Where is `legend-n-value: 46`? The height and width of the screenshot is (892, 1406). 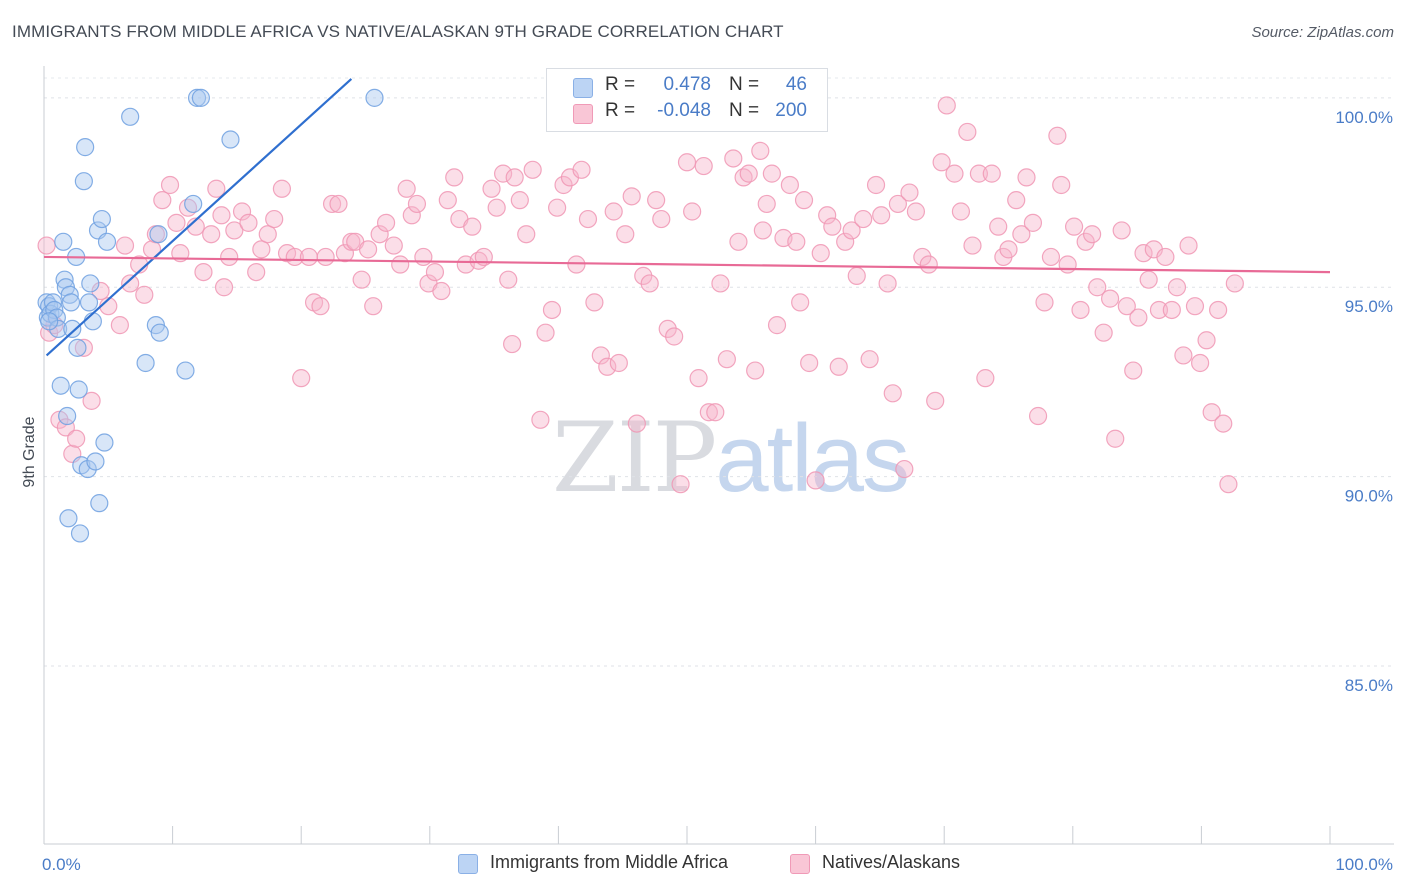 legend-n-value: 46 is located at coordinates (796, 84).